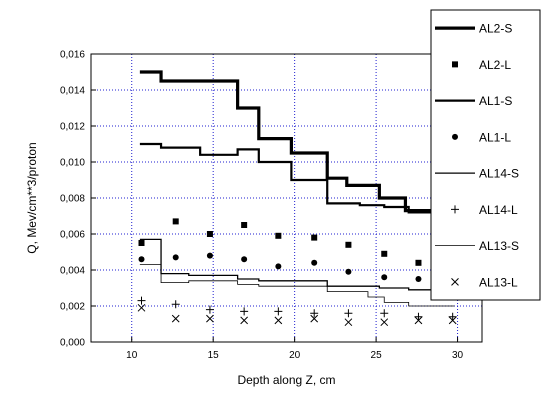 The width and height of the screenshot is (553, 408). I want to click on y-tick-label: 0,002, so click(72, 307).